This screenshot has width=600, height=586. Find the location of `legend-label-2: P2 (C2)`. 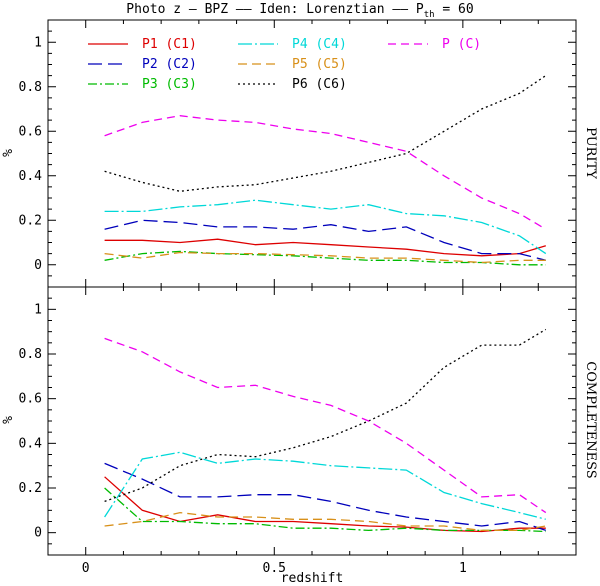

legend-label-2: P2 (C2) is located at coordinates (169, 64).